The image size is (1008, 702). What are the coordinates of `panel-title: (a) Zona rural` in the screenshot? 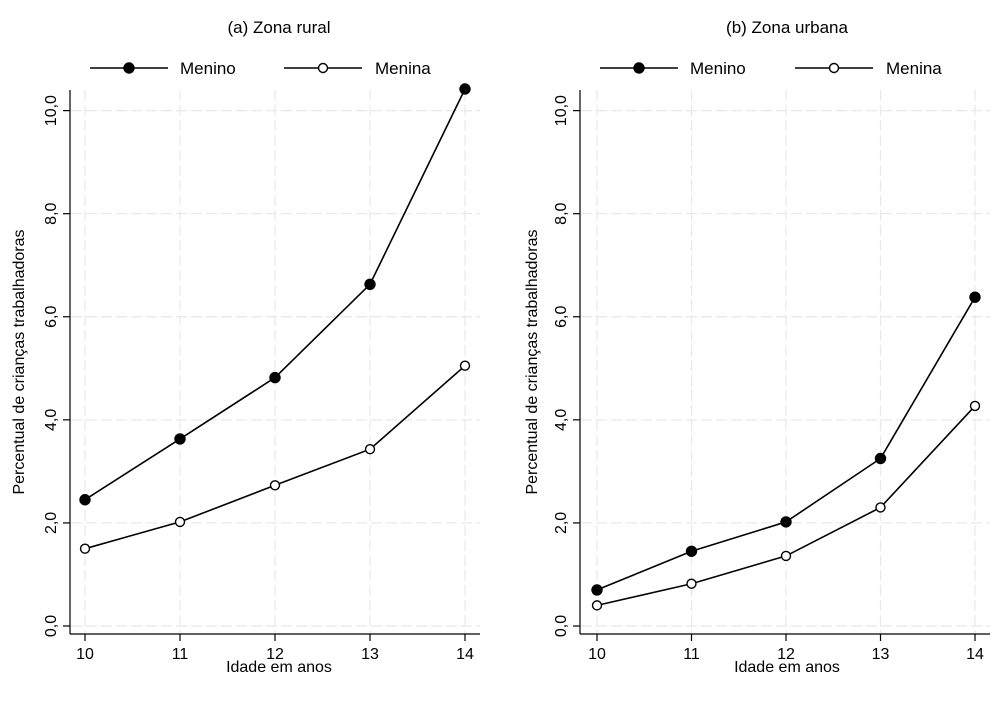 It's located at (279, 27).